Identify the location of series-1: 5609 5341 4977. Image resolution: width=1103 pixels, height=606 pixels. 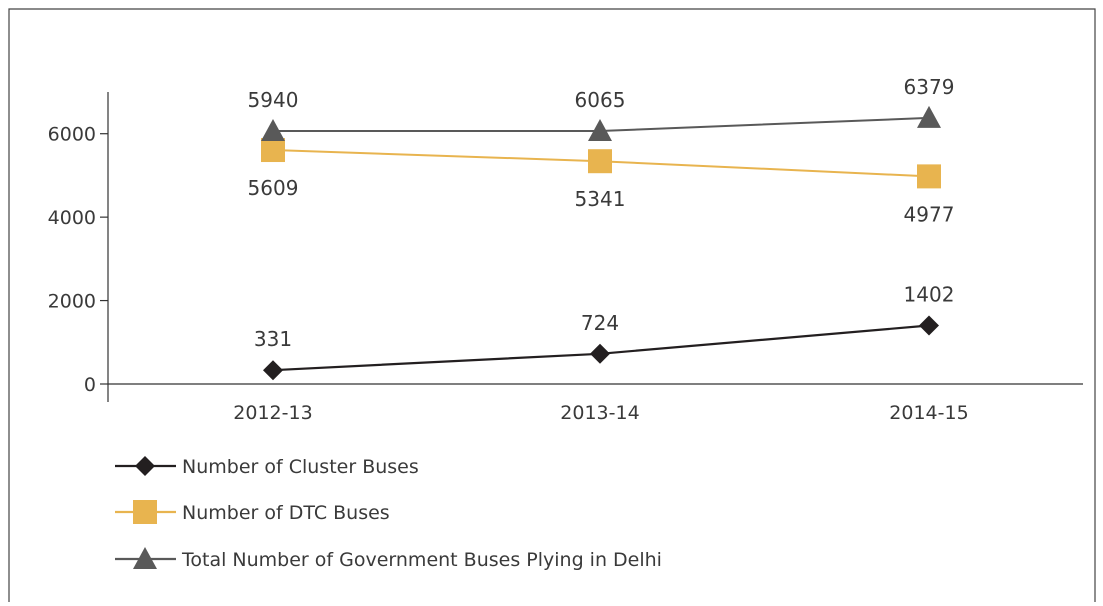
(601, 182).